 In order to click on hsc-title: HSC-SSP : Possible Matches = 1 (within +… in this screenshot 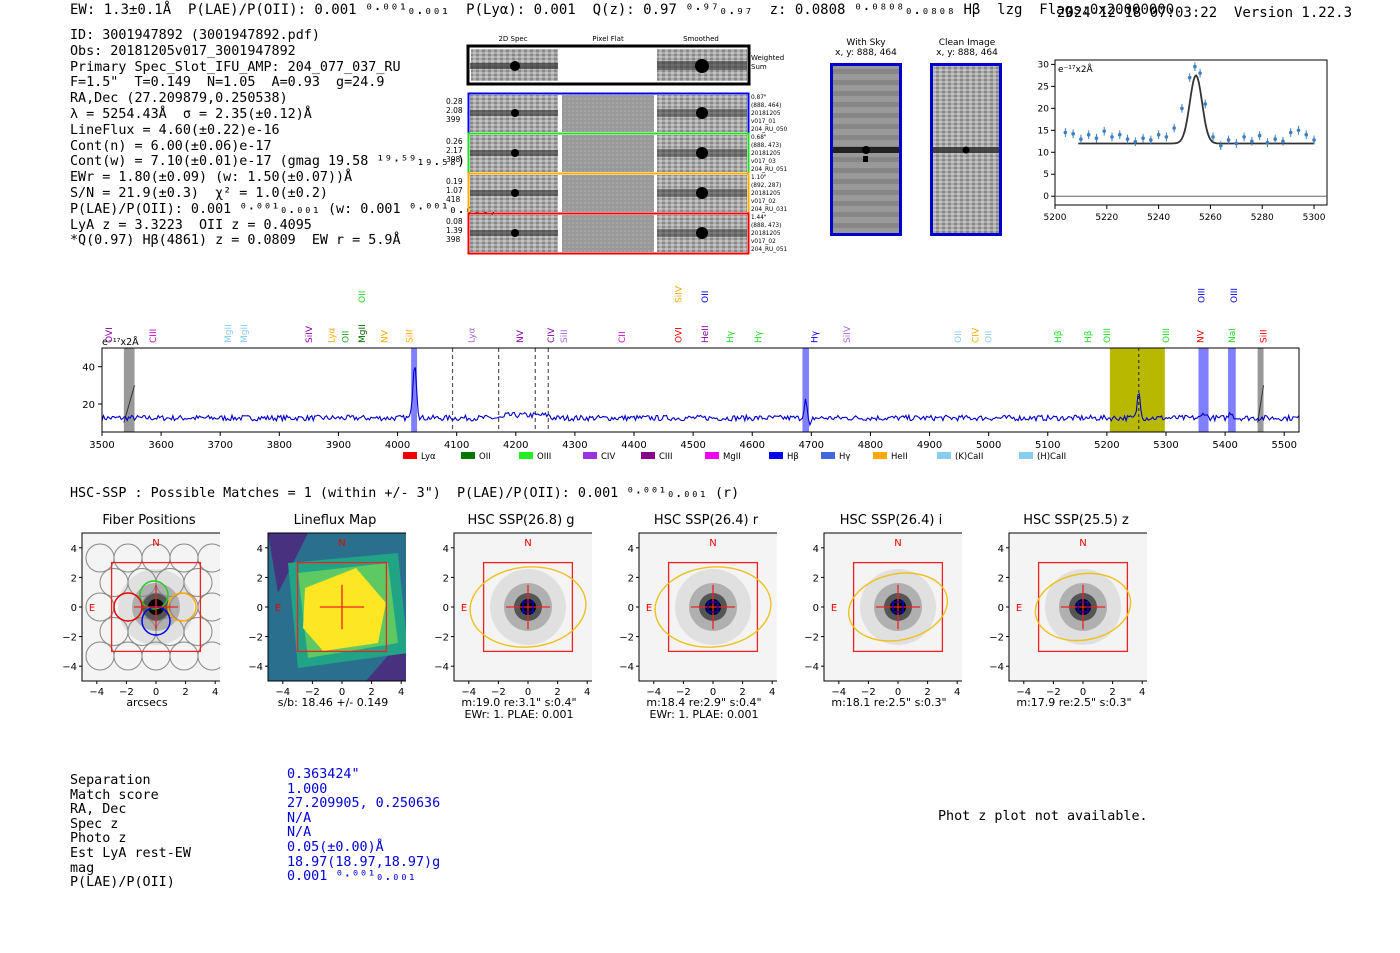, I will do `click(405, 493)`.